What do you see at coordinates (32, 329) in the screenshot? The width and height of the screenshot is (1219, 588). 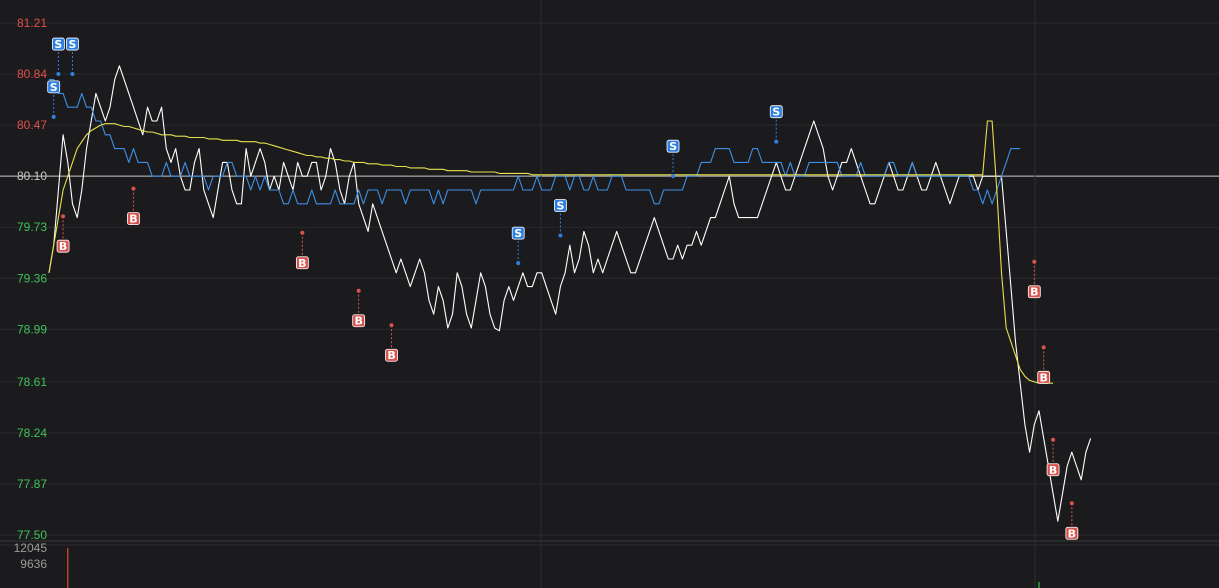 I see `y-tick-label: 78.99` at bounding box center [32, 329].